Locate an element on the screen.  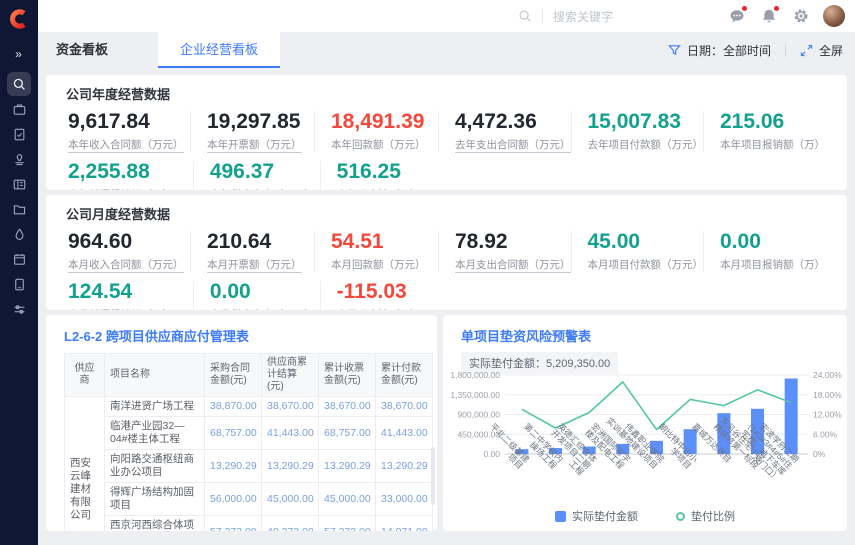
supplier-cell: 西安云峰建材有限公司 is located at coordinates (84, 463).